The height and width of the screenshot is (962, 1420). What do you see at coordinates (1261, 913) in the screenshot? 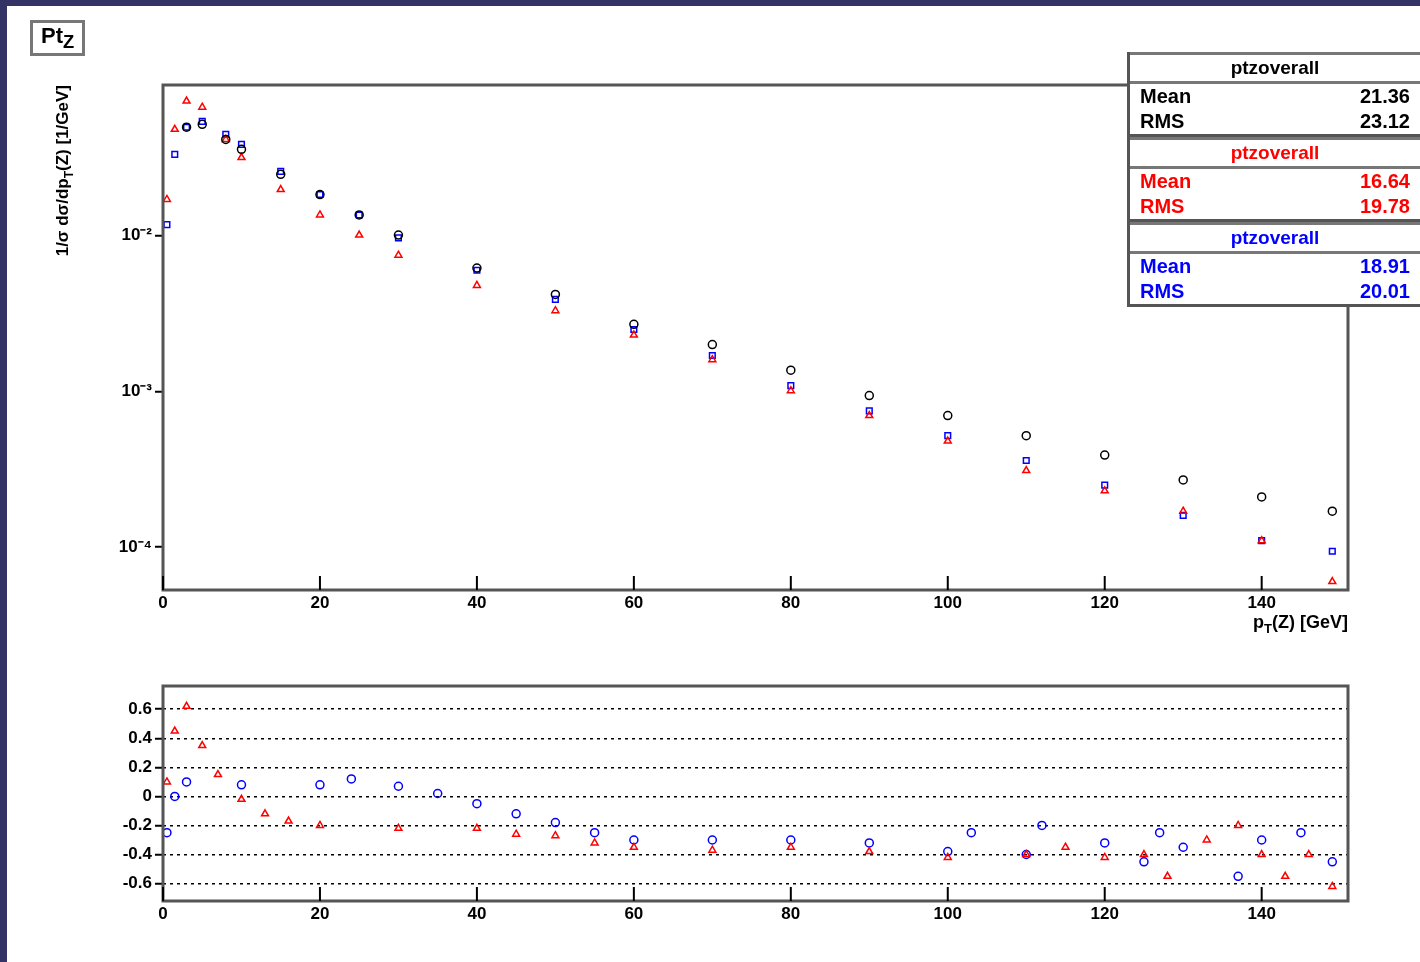
I see `x-tick-label: 140` at bounding box center [1261, 913].